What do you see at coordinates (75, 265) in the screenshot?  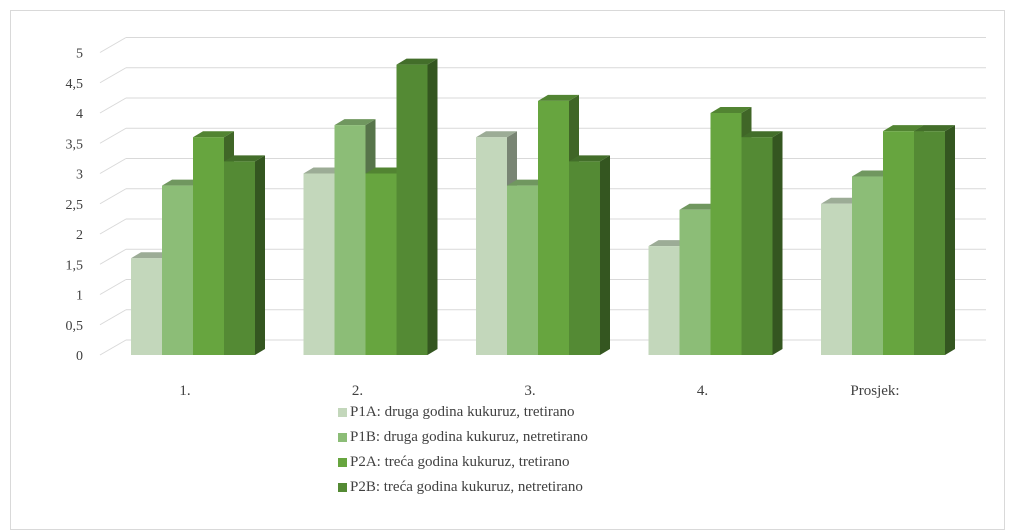 I see `y-tick-label: 1,5` at bounding box center [75, 265].